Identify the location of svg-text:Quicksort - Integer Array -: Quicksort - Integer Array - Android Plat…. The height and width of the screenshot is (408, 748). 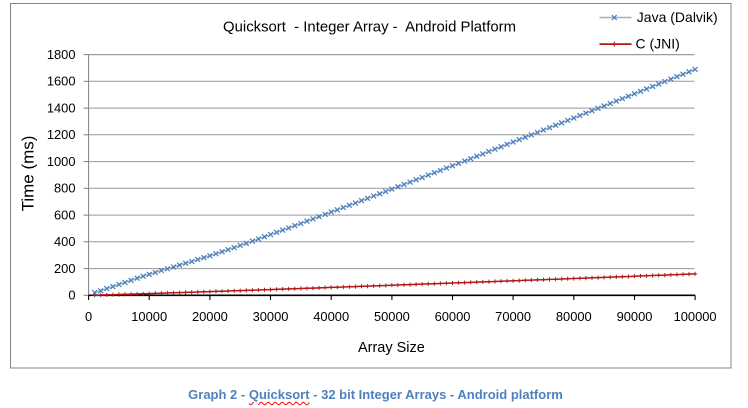
(369, 27).